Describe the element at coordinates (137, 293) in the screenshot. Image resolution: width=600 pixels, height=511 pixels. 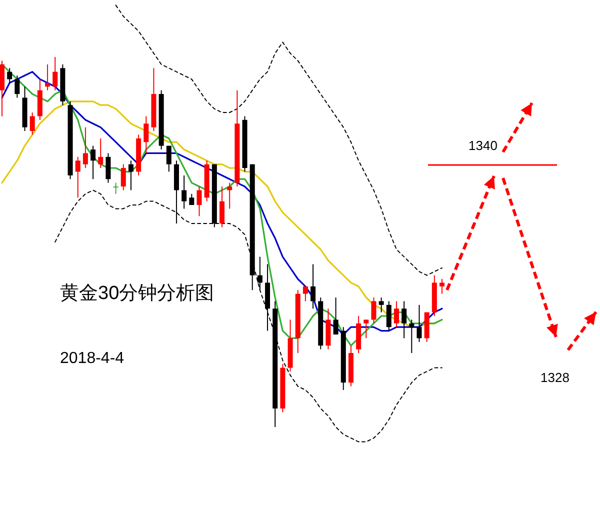
I see `title: 黄金30分钟分析图` at that location.